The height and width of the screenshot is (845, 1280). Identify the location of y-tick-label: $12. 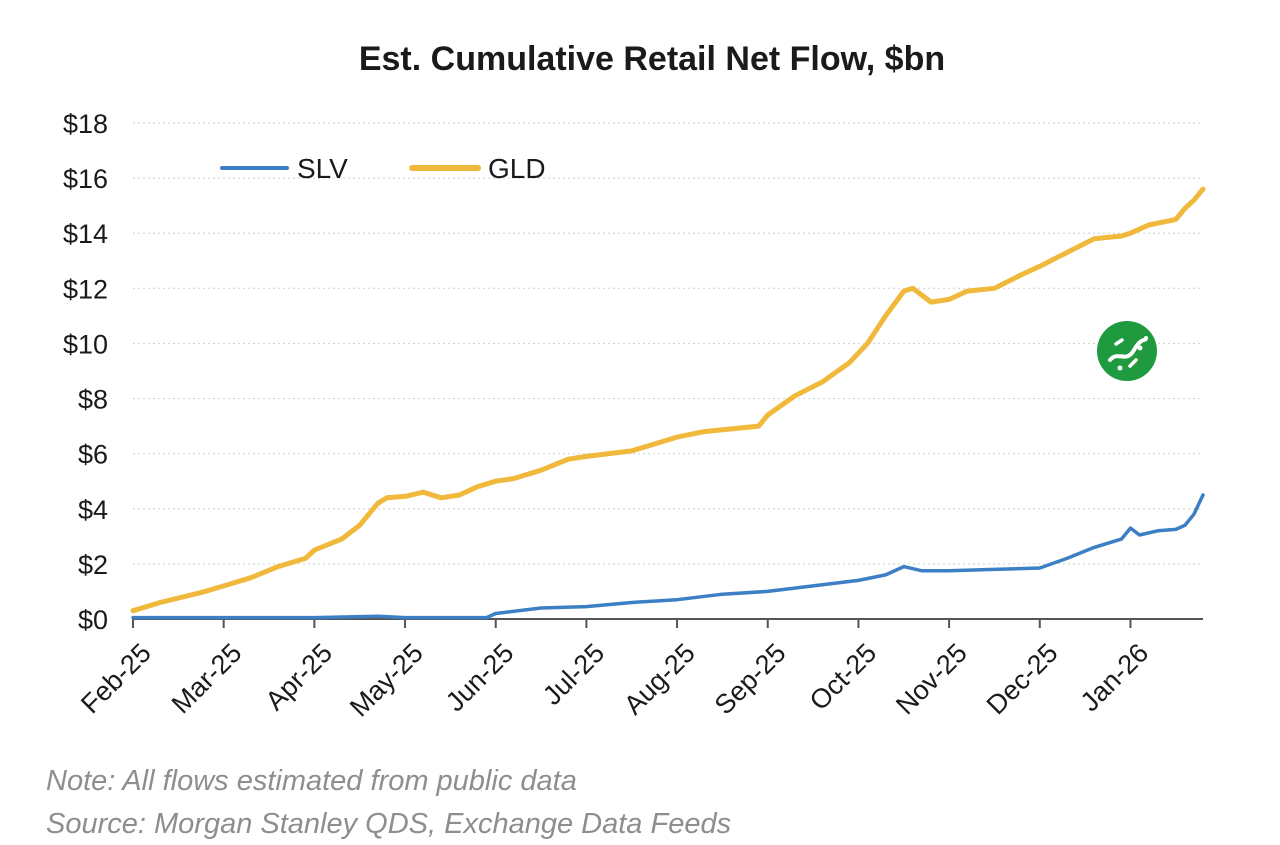
(85, 289).